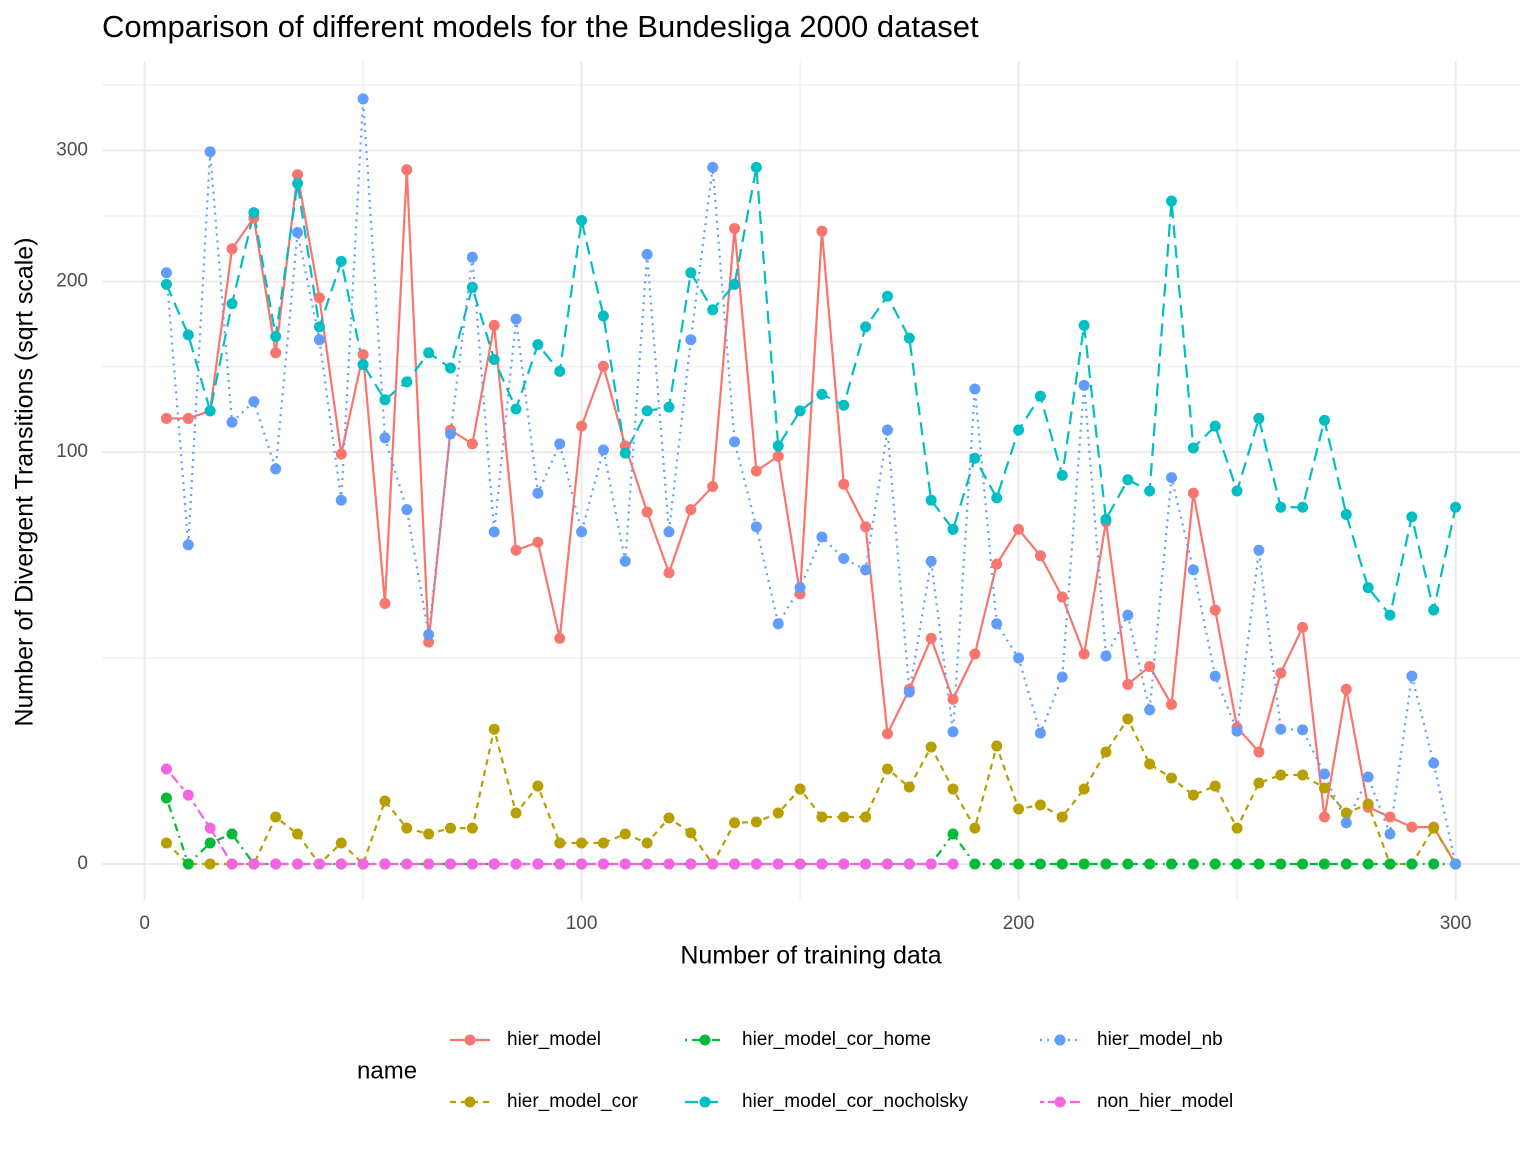  I want to click on x-axis-label: Number of training data, so click(810, 956).